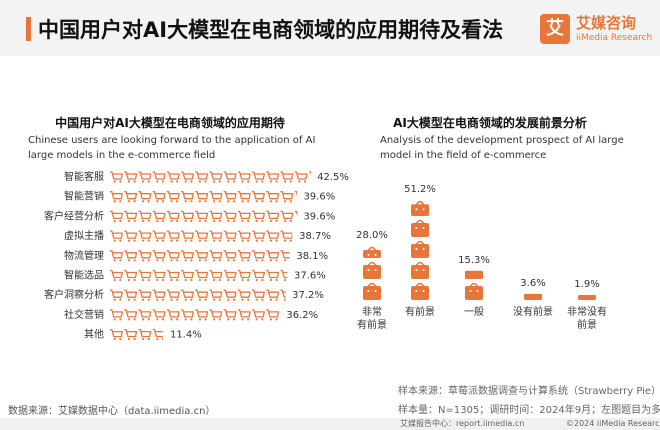  I want to click on category-label: 虚拟主播, so click(84, 235).